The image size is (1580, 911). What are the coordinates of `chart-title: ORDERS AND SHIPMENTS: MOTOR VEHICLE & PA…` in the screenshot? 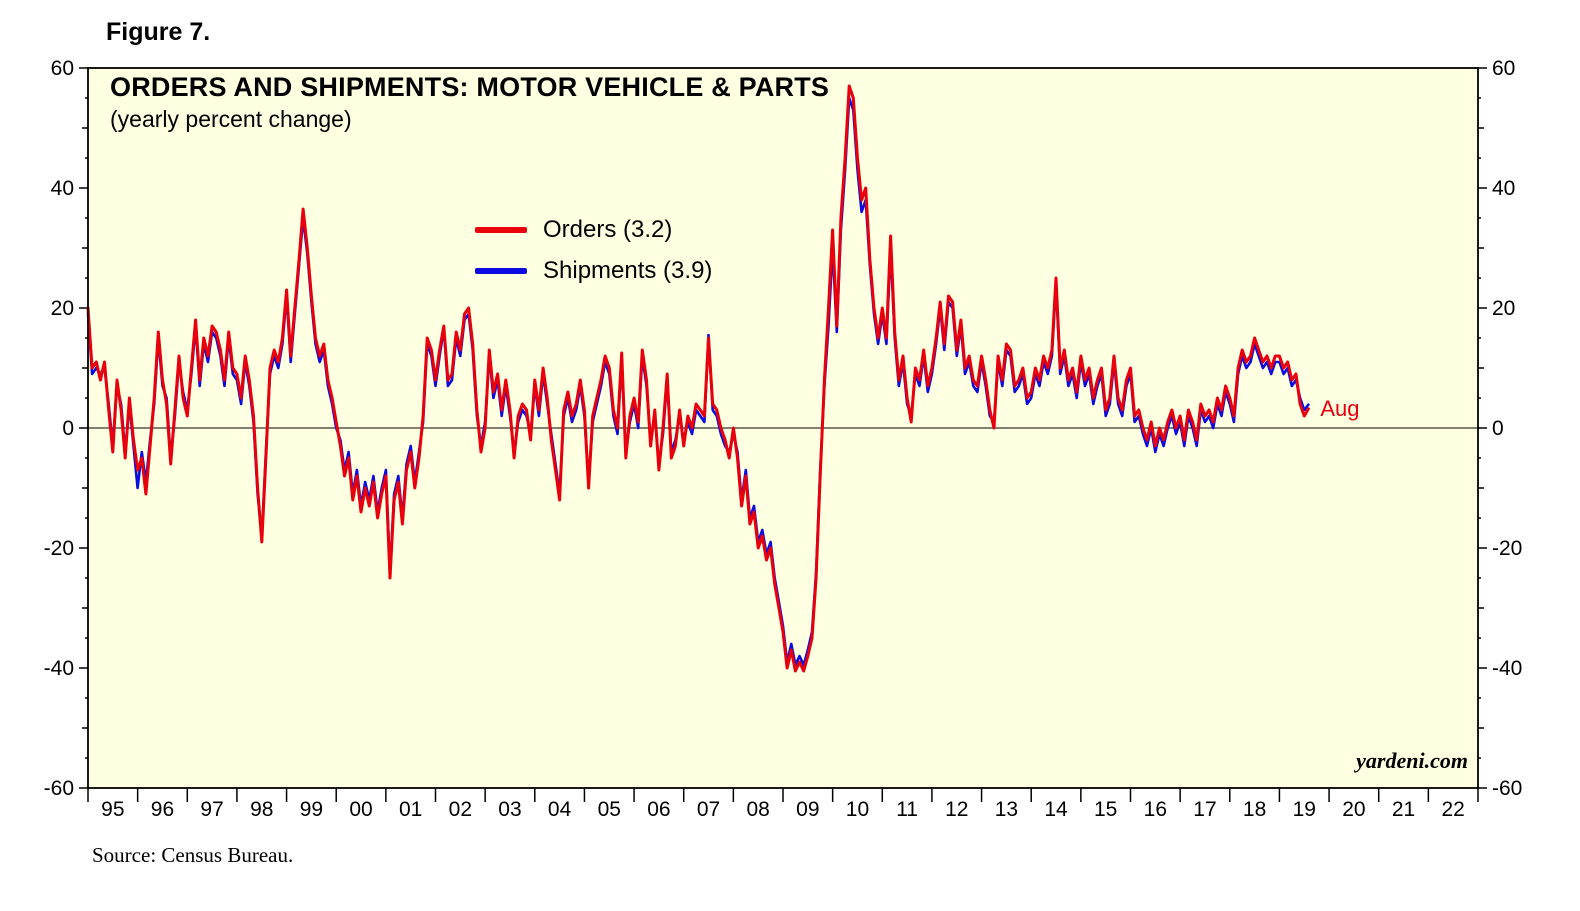 It's located at (470, 87).